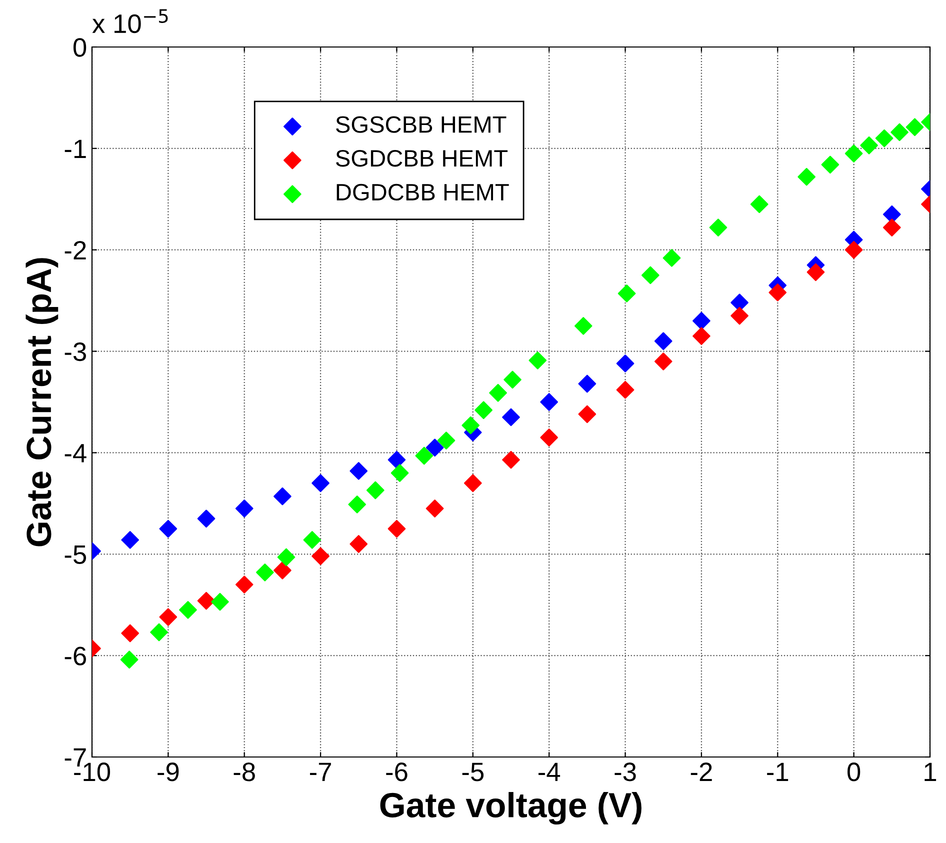 This screenshot has height=843, width=946. What do you see at coordinates (75, 250) in the screenshot?
I see `y-tick-label: -2` at bounding box center [75, 250].